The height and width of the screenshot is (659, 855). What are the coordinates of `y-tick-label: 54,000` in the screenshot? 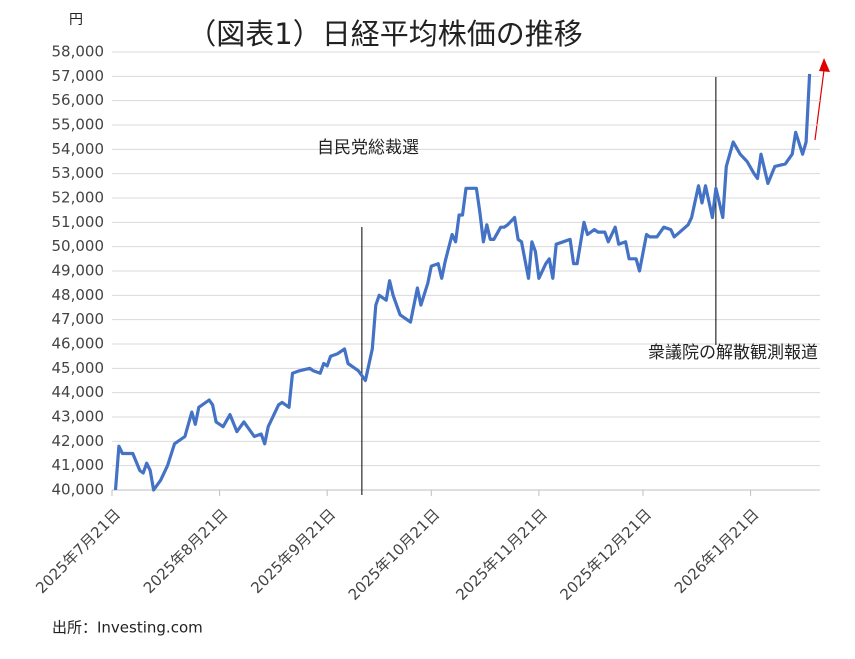 It's located at (78, 149).